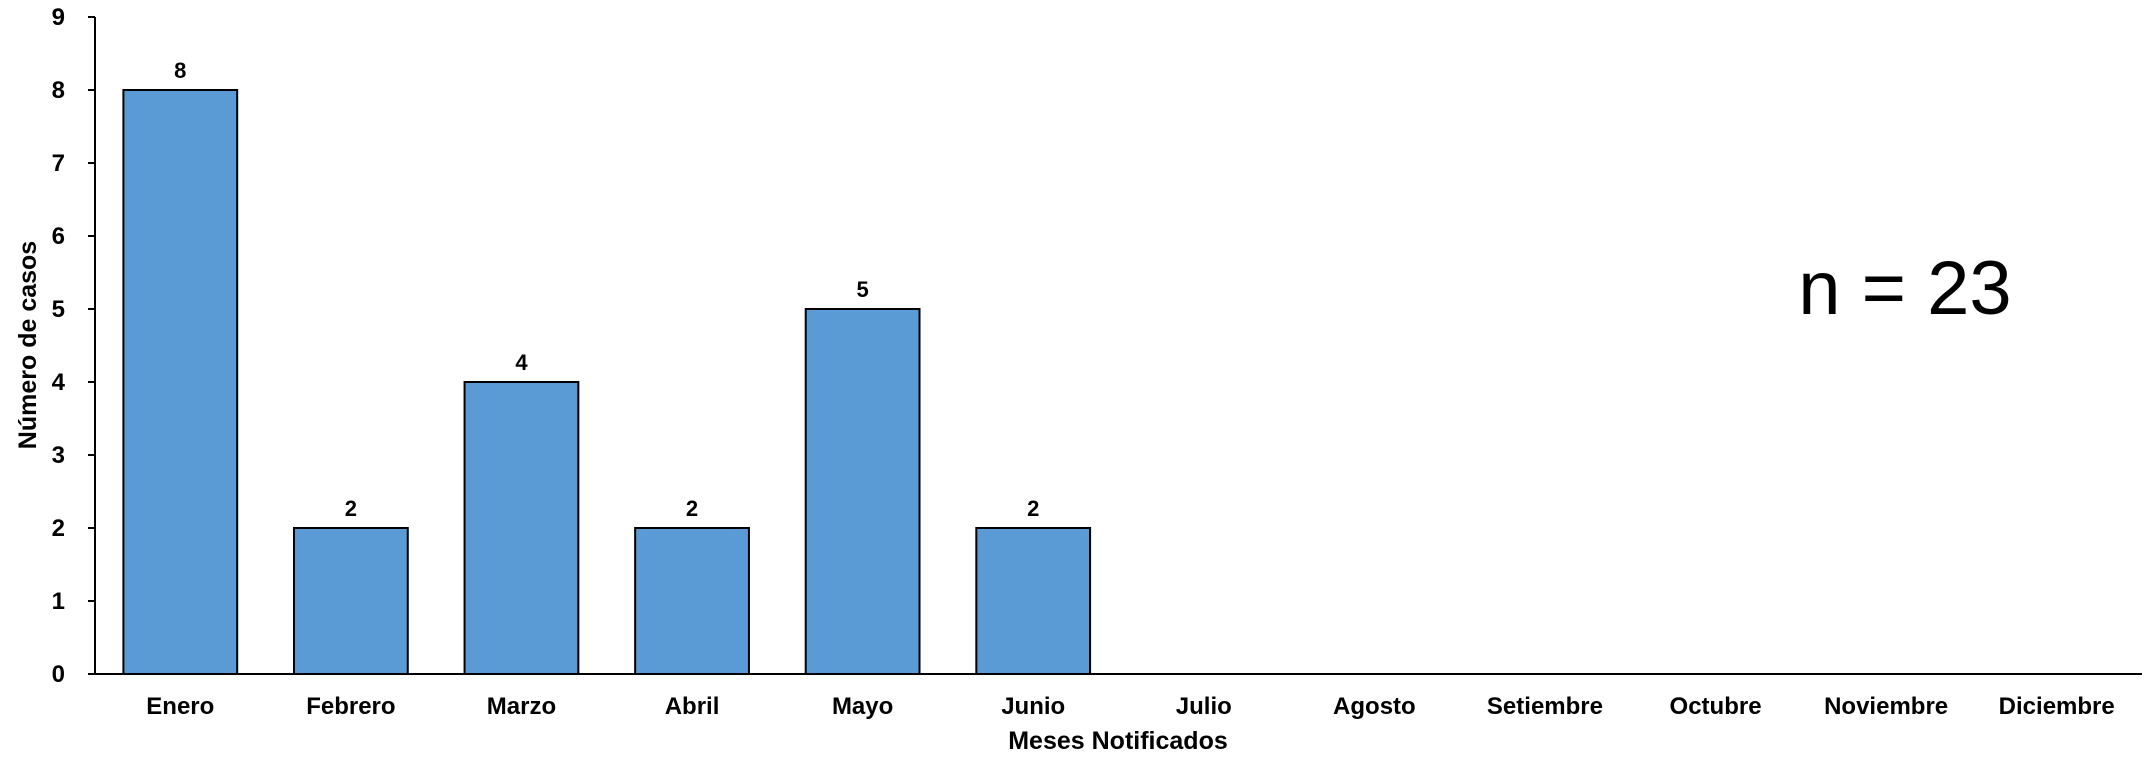  What do you see at coordinates (351, 508) in the screenshot?
I see `data-label-febrero: 2` at bounding box center [351, 508].